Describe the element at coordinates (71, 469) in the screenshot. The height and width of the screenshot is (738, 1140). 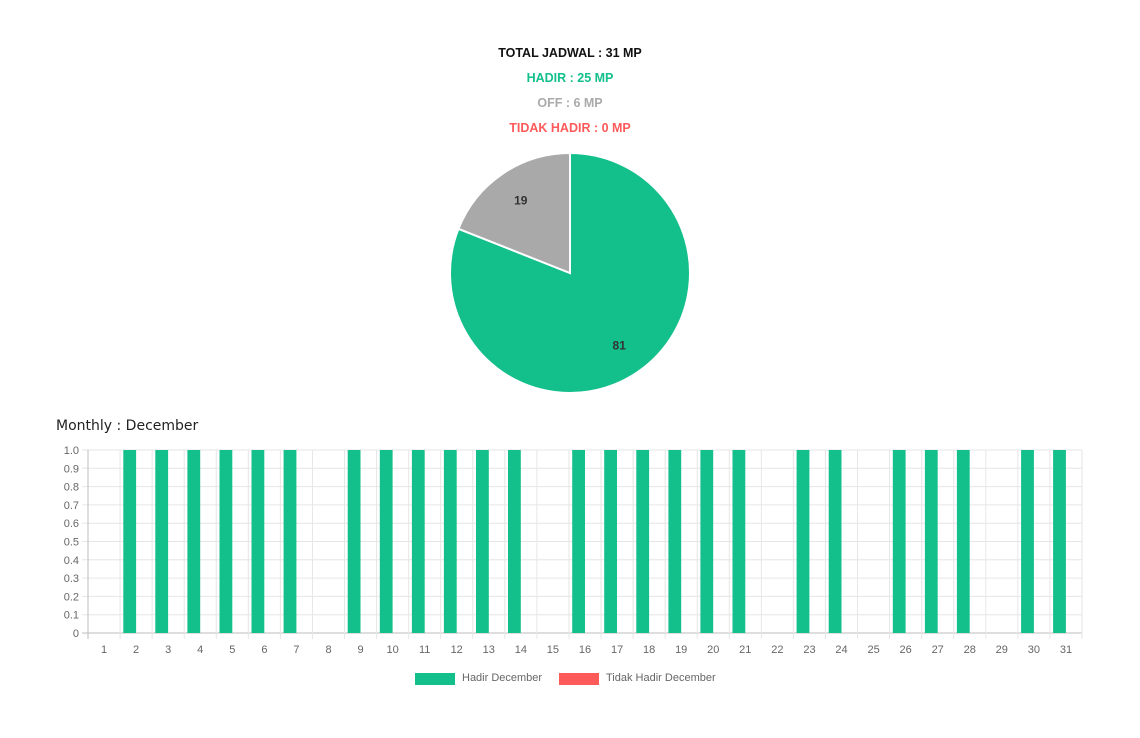
I see `y-tick-label: 0.9` at that location.